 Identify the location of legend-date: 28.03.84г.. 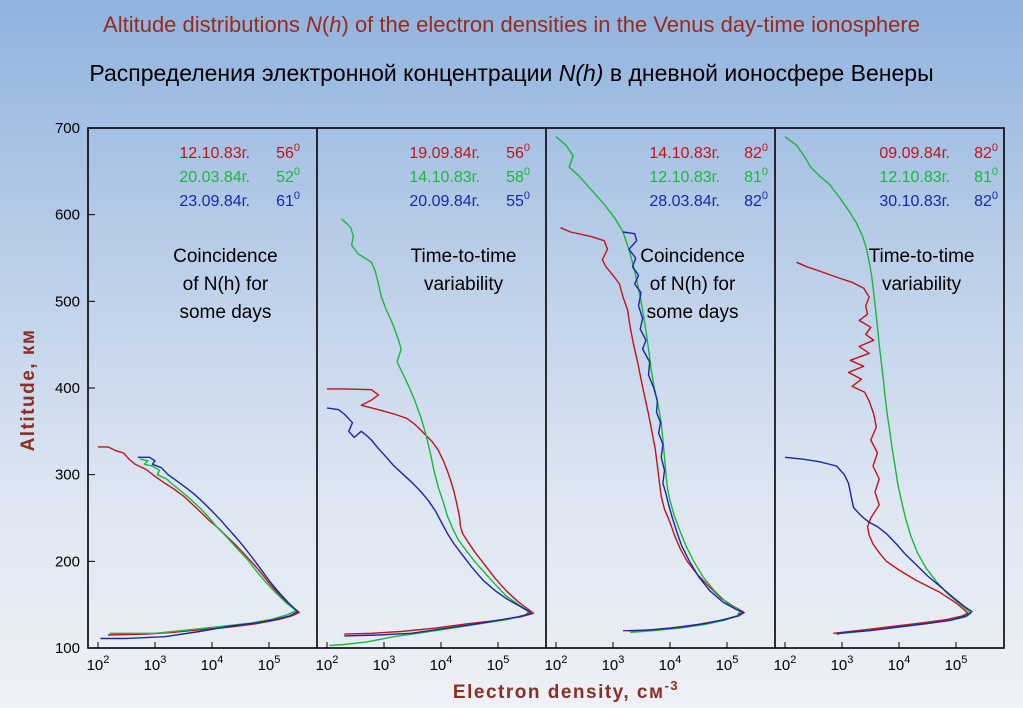
(684, 201).